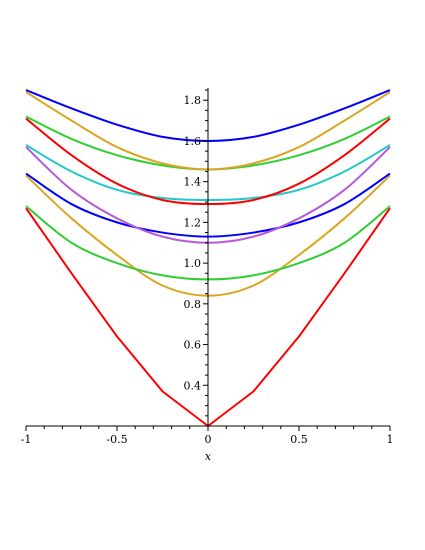 The image size is (425, 550). What do you see at coordinates (26, 439) in the screenshot?
I see `x-tick-label: -1` at bounding box center [26, 439].